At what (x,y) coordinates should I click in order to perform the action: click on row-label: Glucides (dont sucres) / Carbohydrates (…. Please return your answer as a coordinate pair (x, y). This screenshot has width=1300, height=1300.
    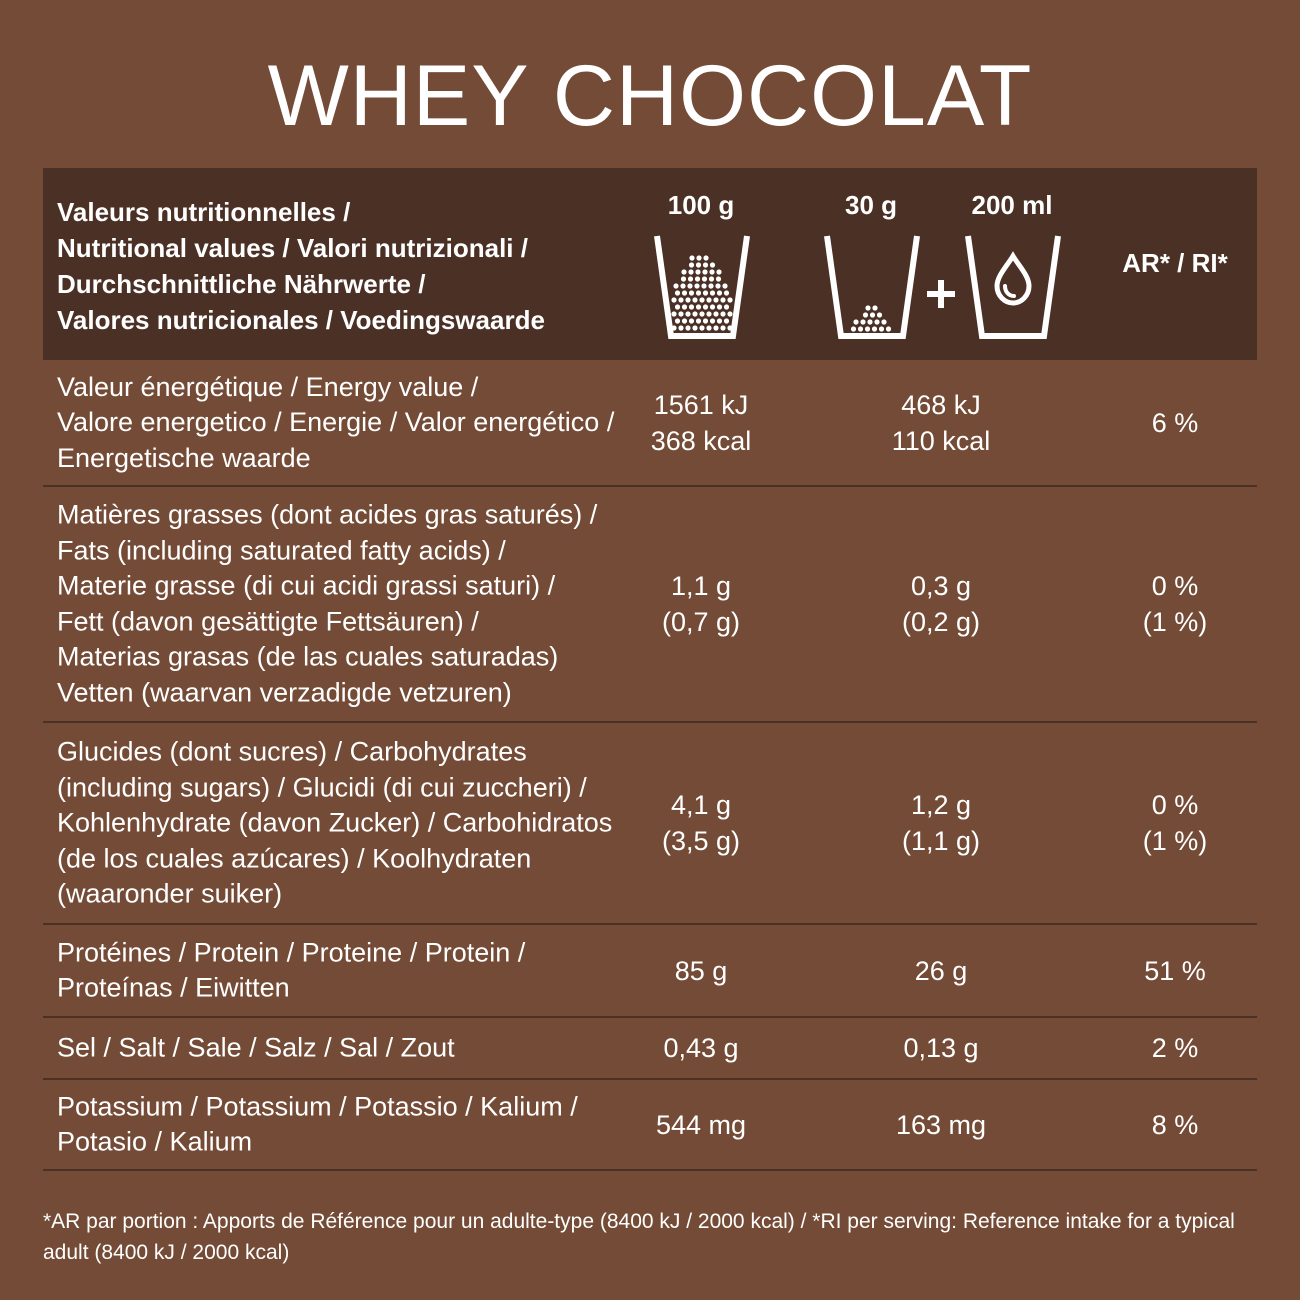
    Looking at the image, I should click on (334, 823).